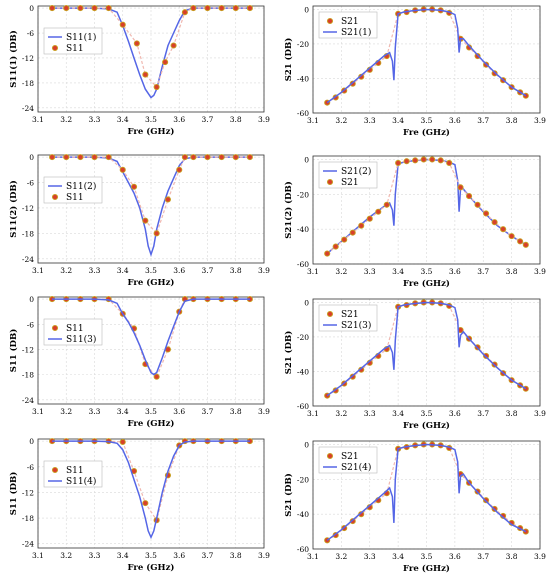 This screenshot has width=550, height=577. Describe the element at coordinates (356, 32) in the screenshot. I see `legend-label: S21(1)` at that location.